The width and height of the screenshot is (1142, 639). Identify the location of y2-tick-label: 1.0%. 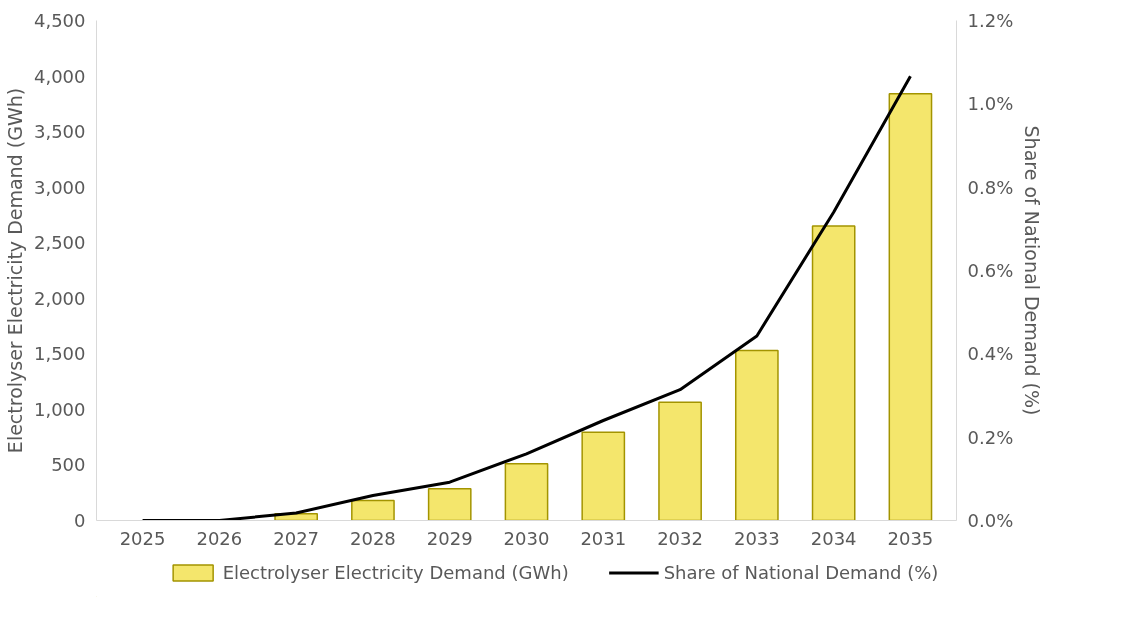
(990, 104).